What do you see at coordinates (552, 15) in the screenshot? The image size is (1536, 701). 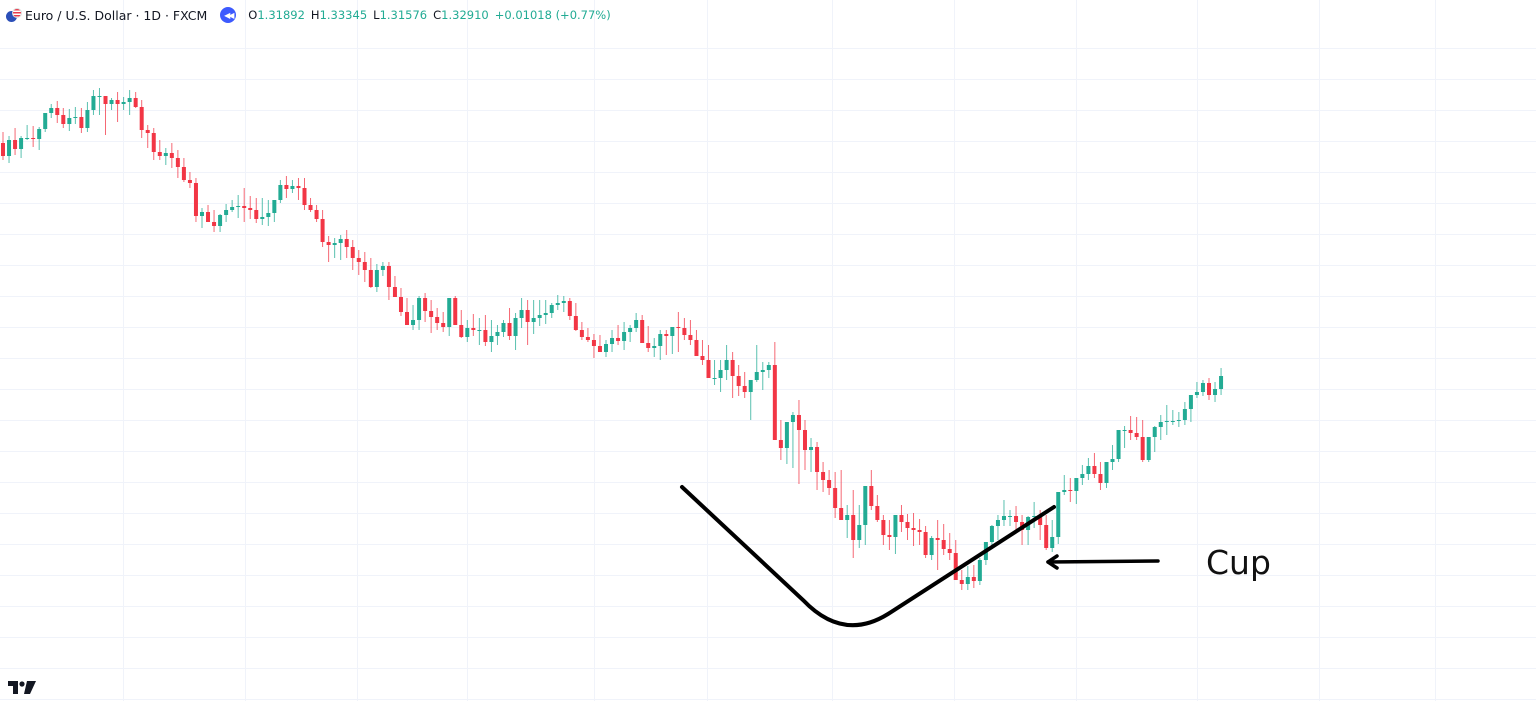 I see `change-value: +0.01018 (+0.77%)` at bounding box center [552, 15].